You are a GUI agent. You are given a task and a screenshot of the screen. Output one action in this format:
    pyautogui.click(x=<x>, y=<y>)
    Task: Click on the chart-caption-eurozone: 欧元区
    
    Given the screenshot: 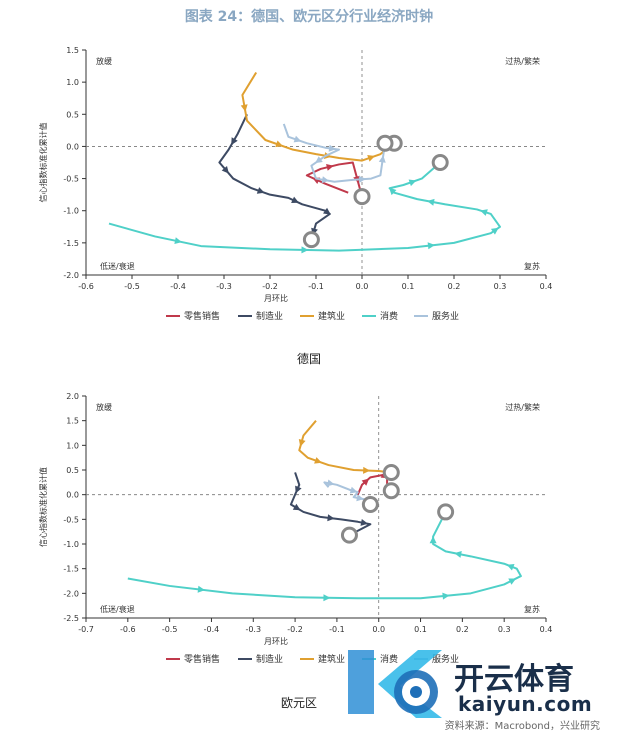 What is the action you would take?
    pyautogui.click(x=298, y=703)
    